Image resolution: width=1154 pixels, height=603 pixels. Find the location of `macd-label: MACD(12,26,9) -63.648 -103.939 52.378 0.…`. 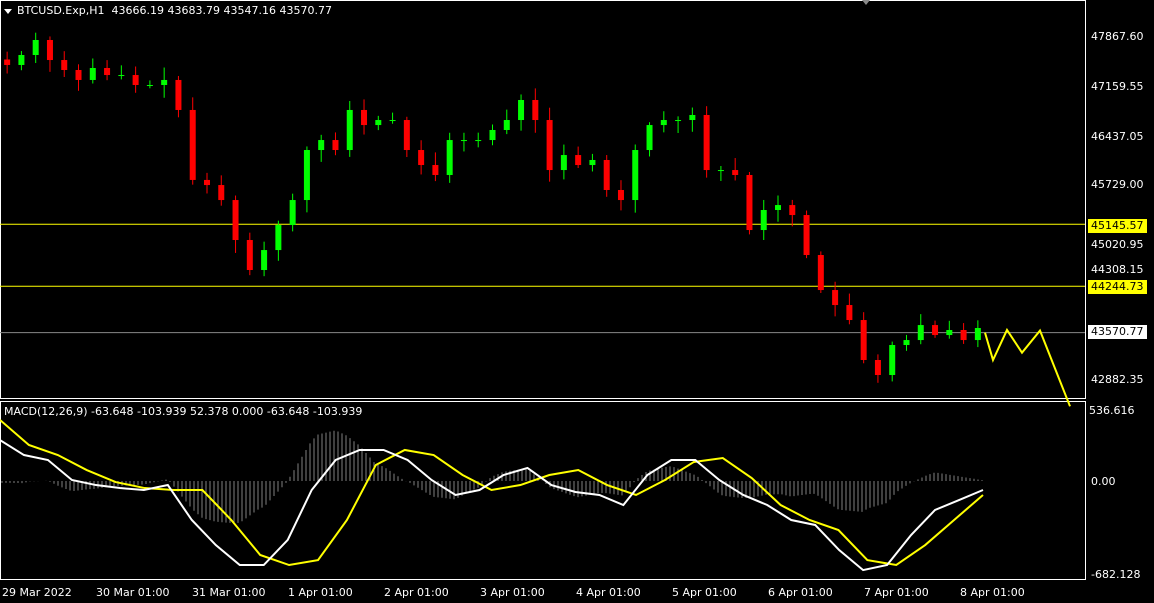

macd-label: MACD(12,26,9) -63.648 -103.939 52.378 0.… is located at coordinates (183, 411).